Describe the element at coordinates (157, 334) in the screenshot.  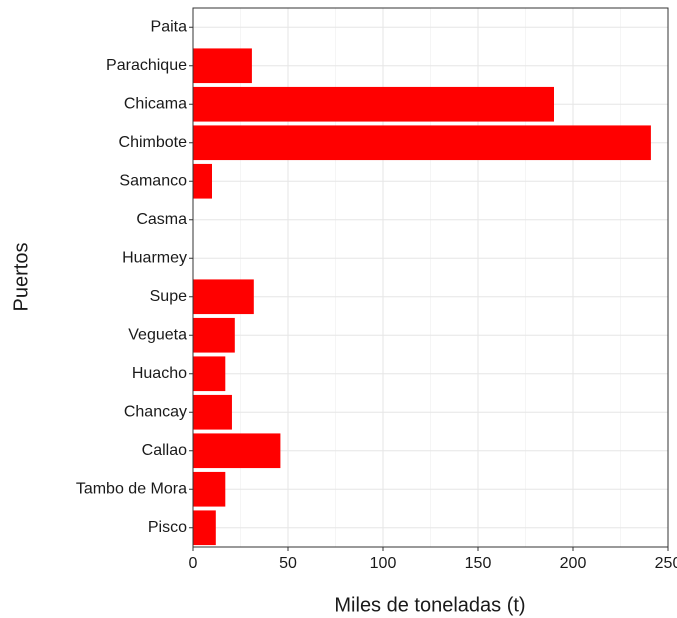
I see `y-tick-label: Vegueta` at that location.